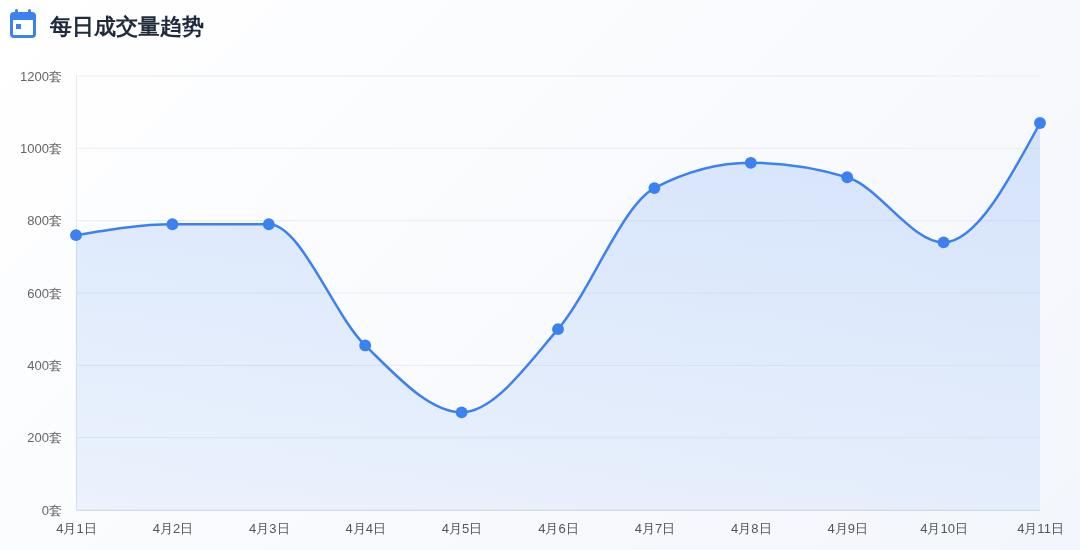 The height and width of the screenshot is (550, 1080). I want to click on x-tick-label: 4月11日, so click(1040, 529).